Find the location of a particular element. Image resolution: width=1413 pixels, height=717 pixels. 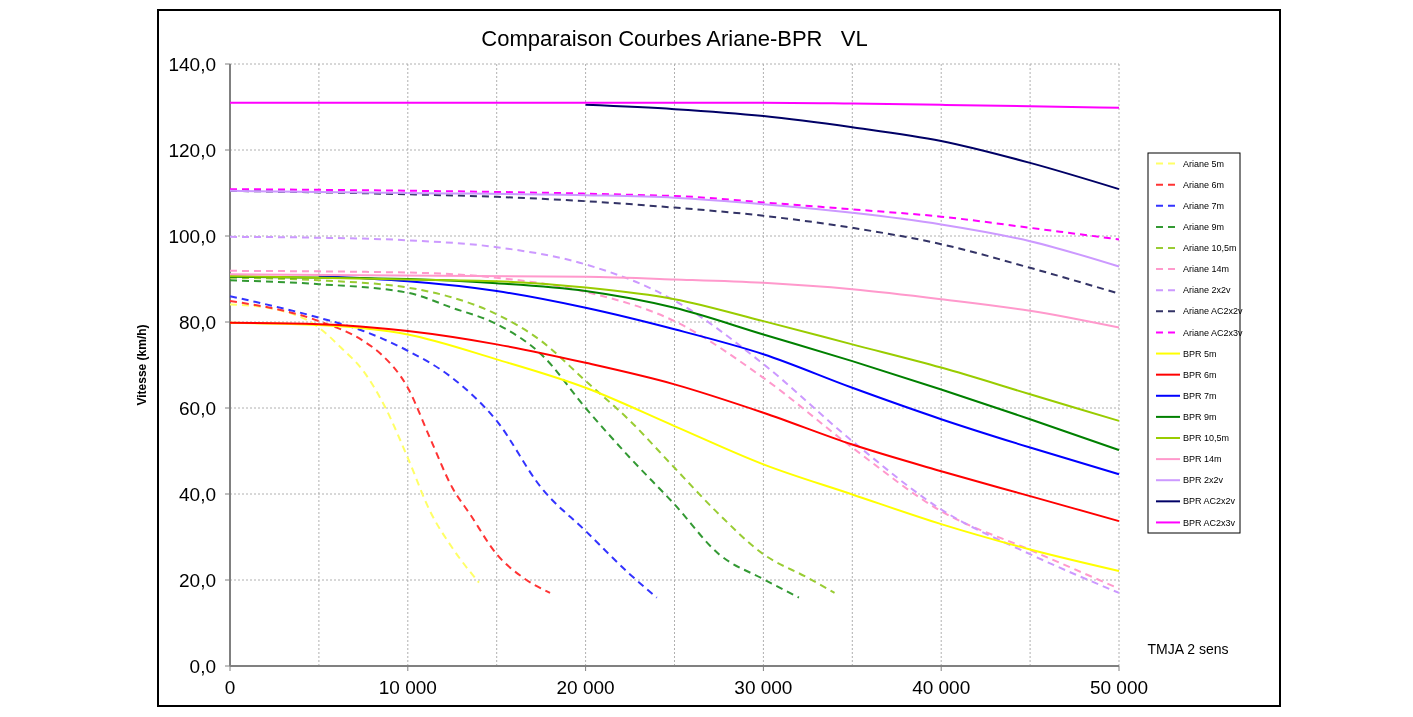

x-tick-label: 0 is located at coordinates (230, 687).